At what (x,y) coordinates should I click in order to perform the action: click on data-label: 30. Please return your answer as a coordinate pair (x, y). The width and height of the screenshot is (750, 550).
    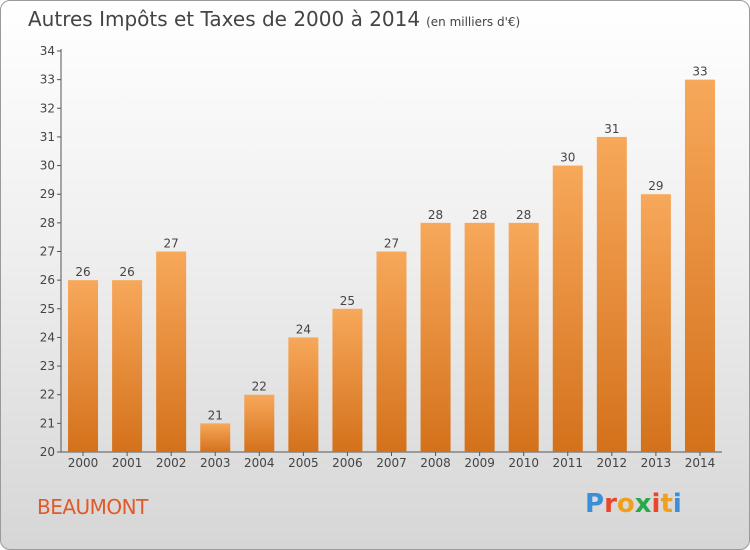
    Looking at the image, I should click on (567, 158).